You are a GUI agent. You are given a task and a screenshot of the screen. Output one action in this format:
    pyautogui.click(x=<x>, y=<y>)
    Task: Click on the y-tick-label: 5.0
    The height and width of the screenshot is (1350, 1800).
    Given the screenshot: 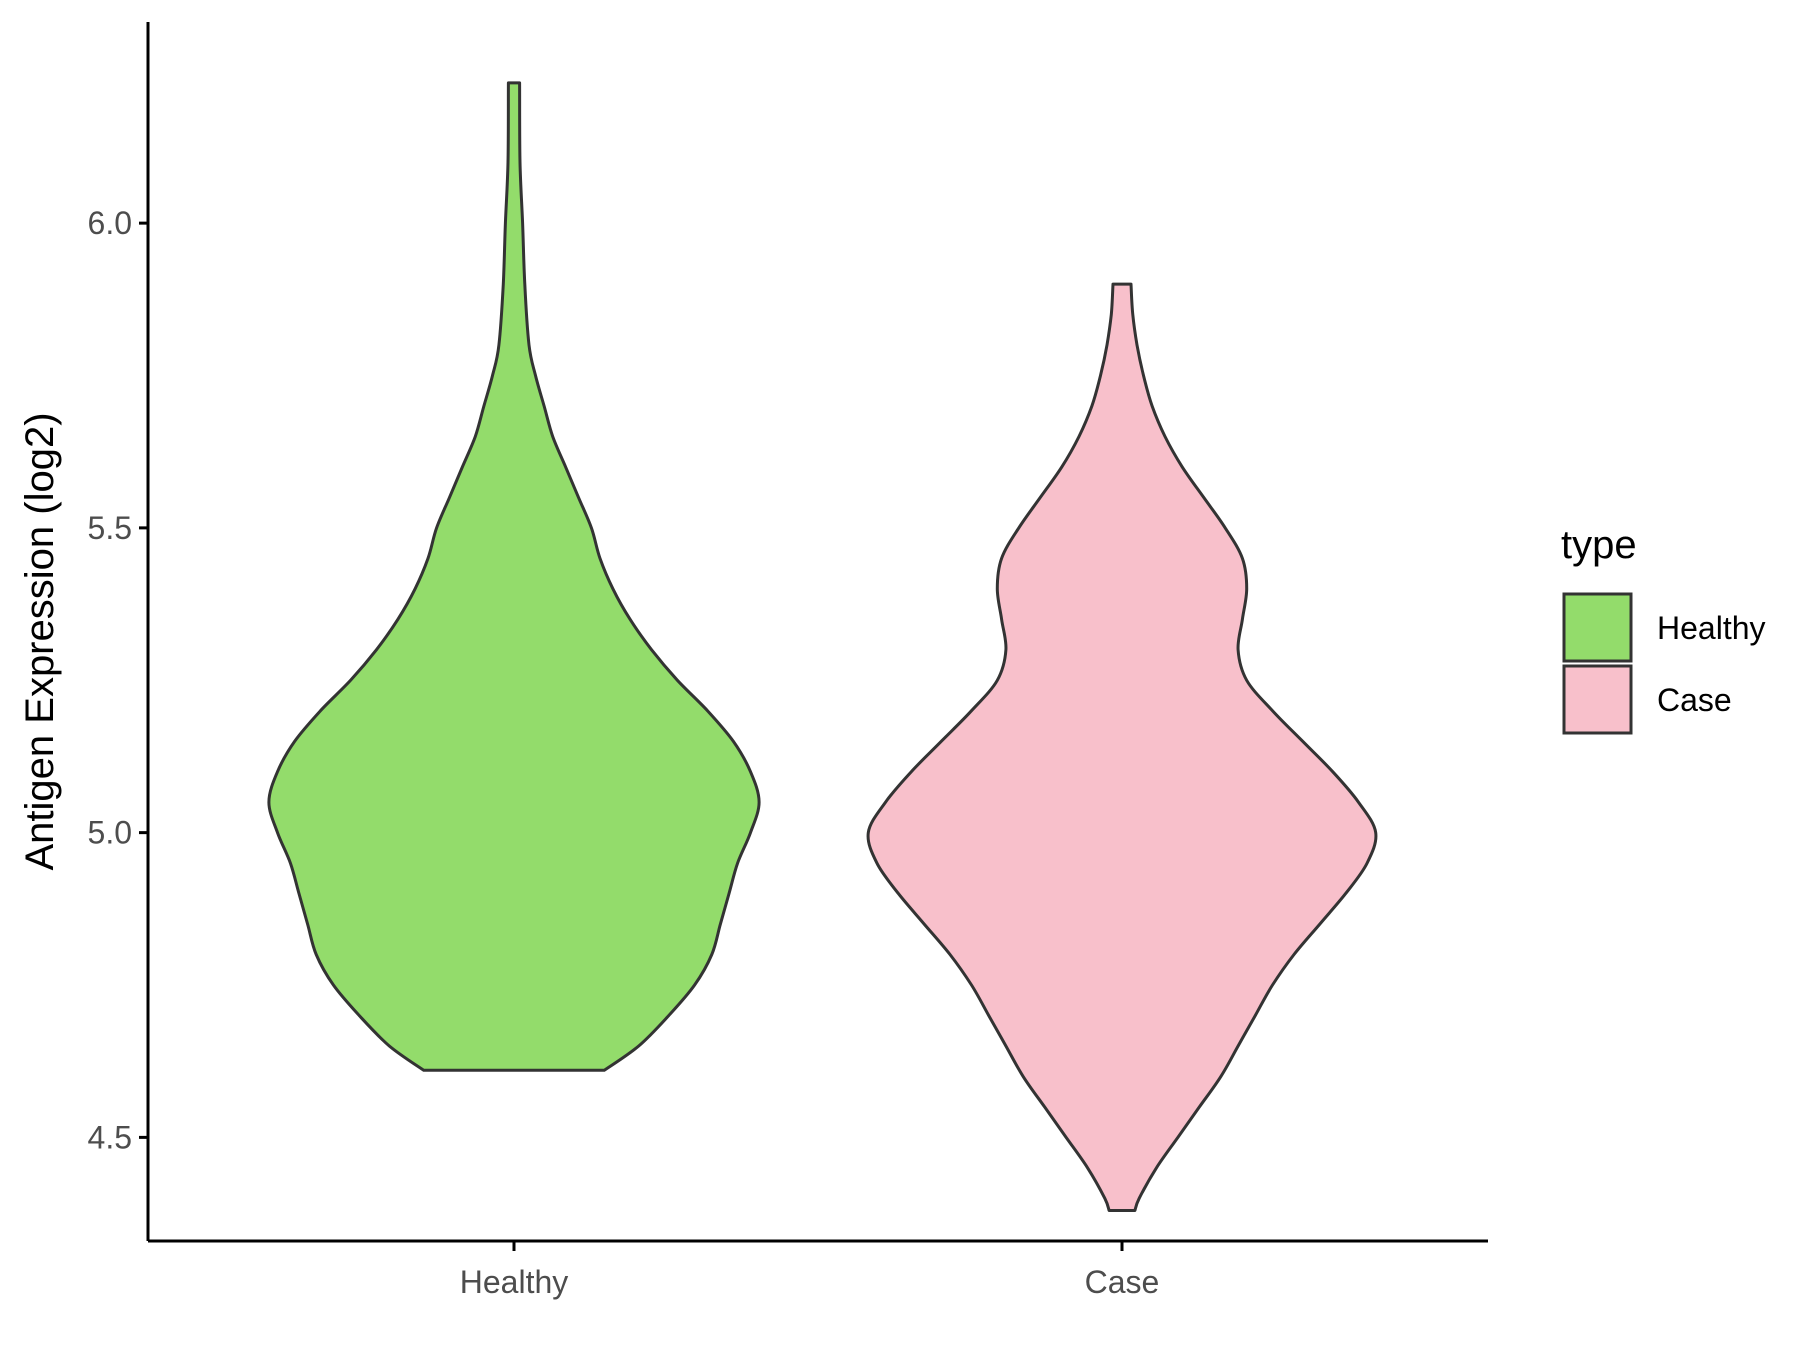 What is the action you would take?
    pyautogui.click(x=110, y=833)
    